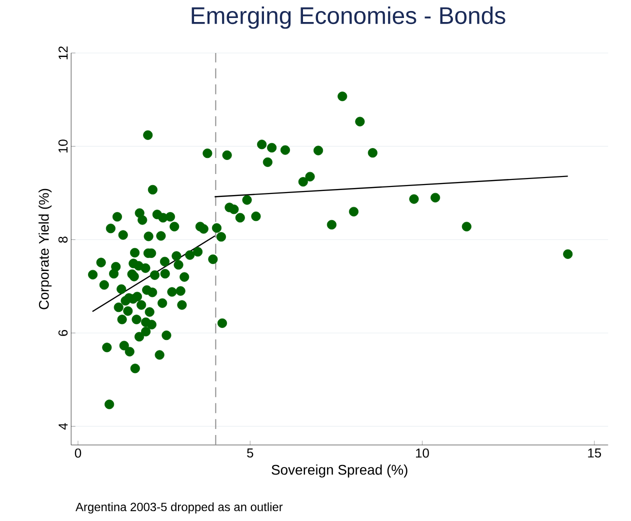  What do you see at coordinates (45, 249) in the screenshot?
I see `y-axis-title: Corporate Yield (%)` at bounding box center [45, 249].